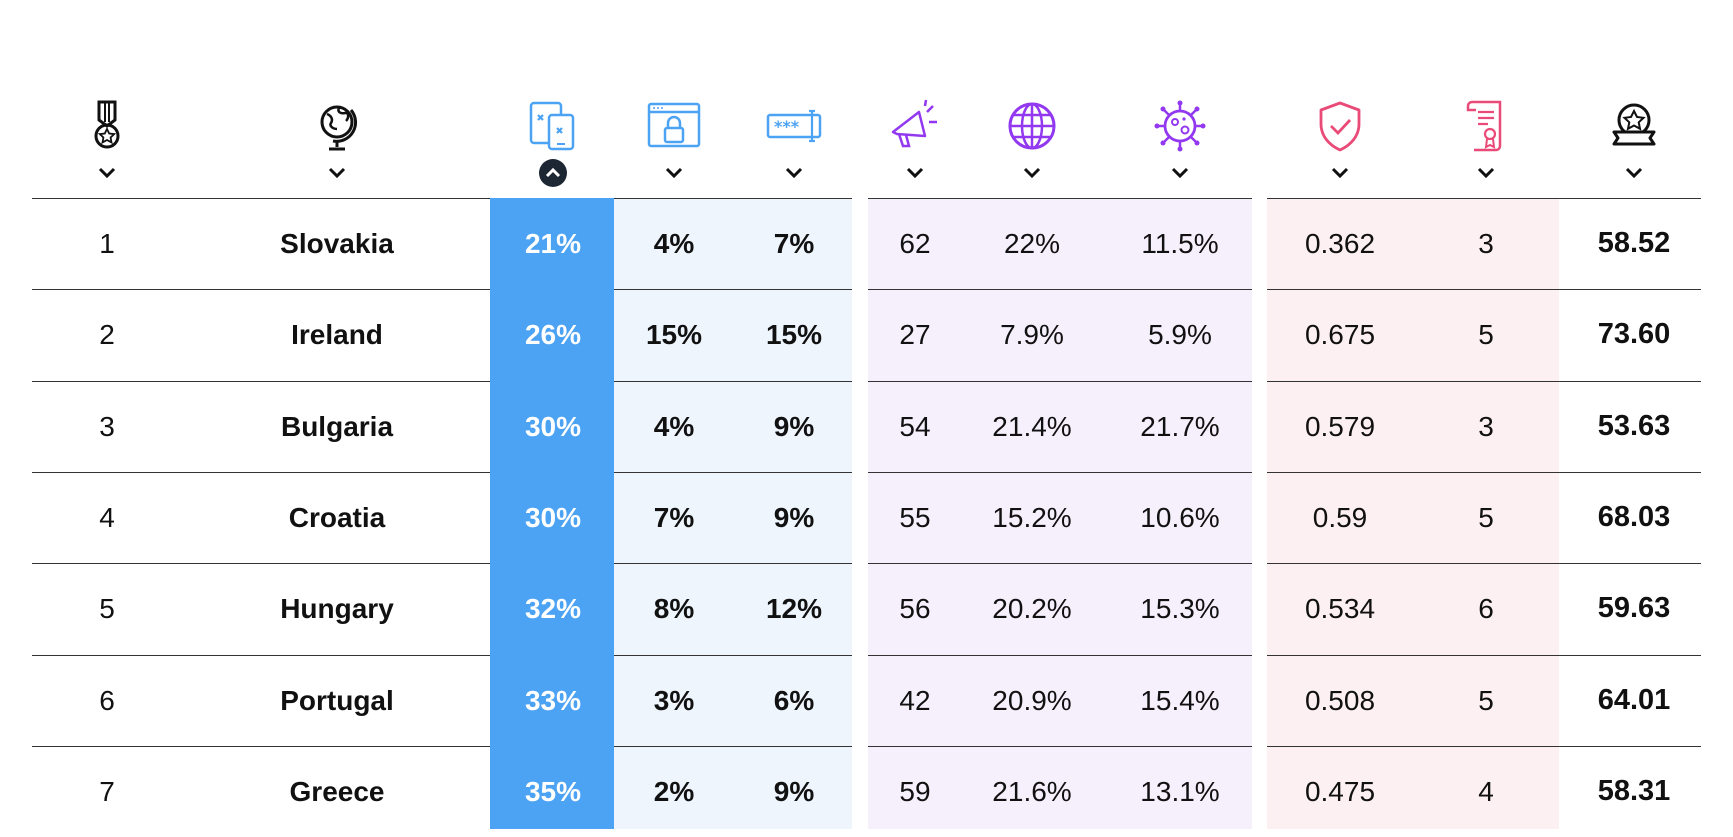 This screenshot has height=837, width=1733. What do you see at coordinates (1059, 46) in the screenshot?
I see `group-risk-label: Risk of Further Cybercrime` at bounding box center [1059, 46].